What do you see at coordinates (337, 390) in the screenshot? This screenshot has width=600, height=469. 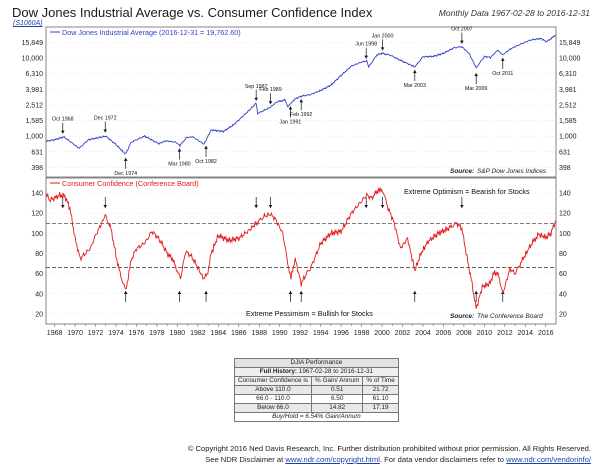 I see `perf-row-gain: 0.51` at bounding box center [337, 390].